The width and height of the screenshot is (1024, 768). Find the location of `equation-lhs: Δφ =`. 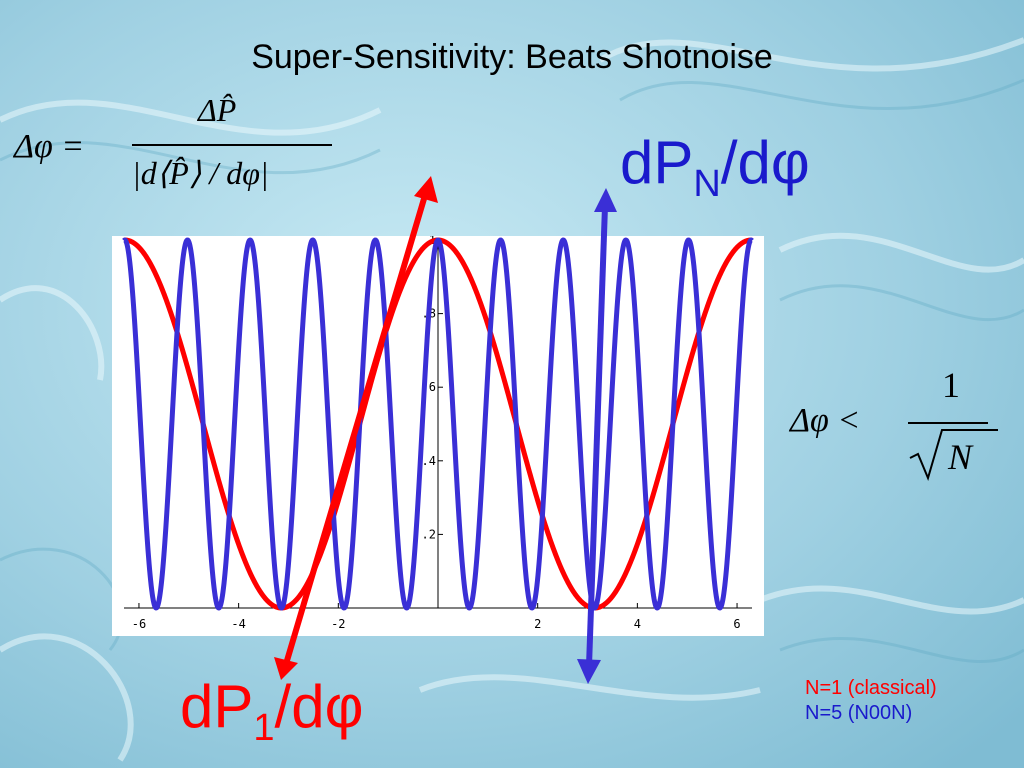

equation-lhs: Δφ = is located at coordinates (49, 146).